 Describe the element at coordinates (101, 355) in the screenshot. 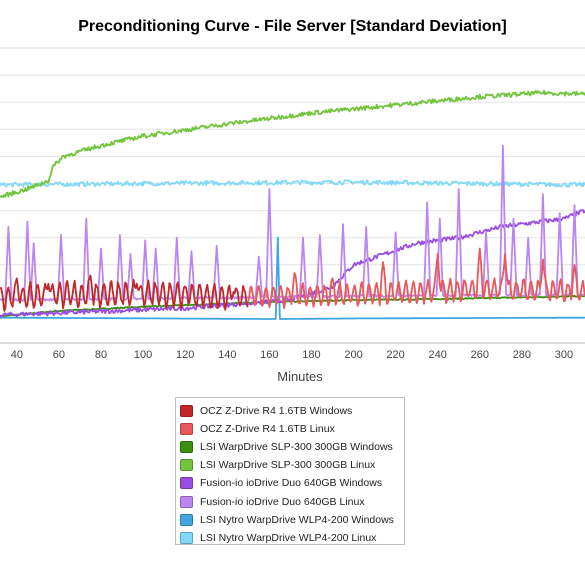

I see `x-tick-label: 80` at that location.